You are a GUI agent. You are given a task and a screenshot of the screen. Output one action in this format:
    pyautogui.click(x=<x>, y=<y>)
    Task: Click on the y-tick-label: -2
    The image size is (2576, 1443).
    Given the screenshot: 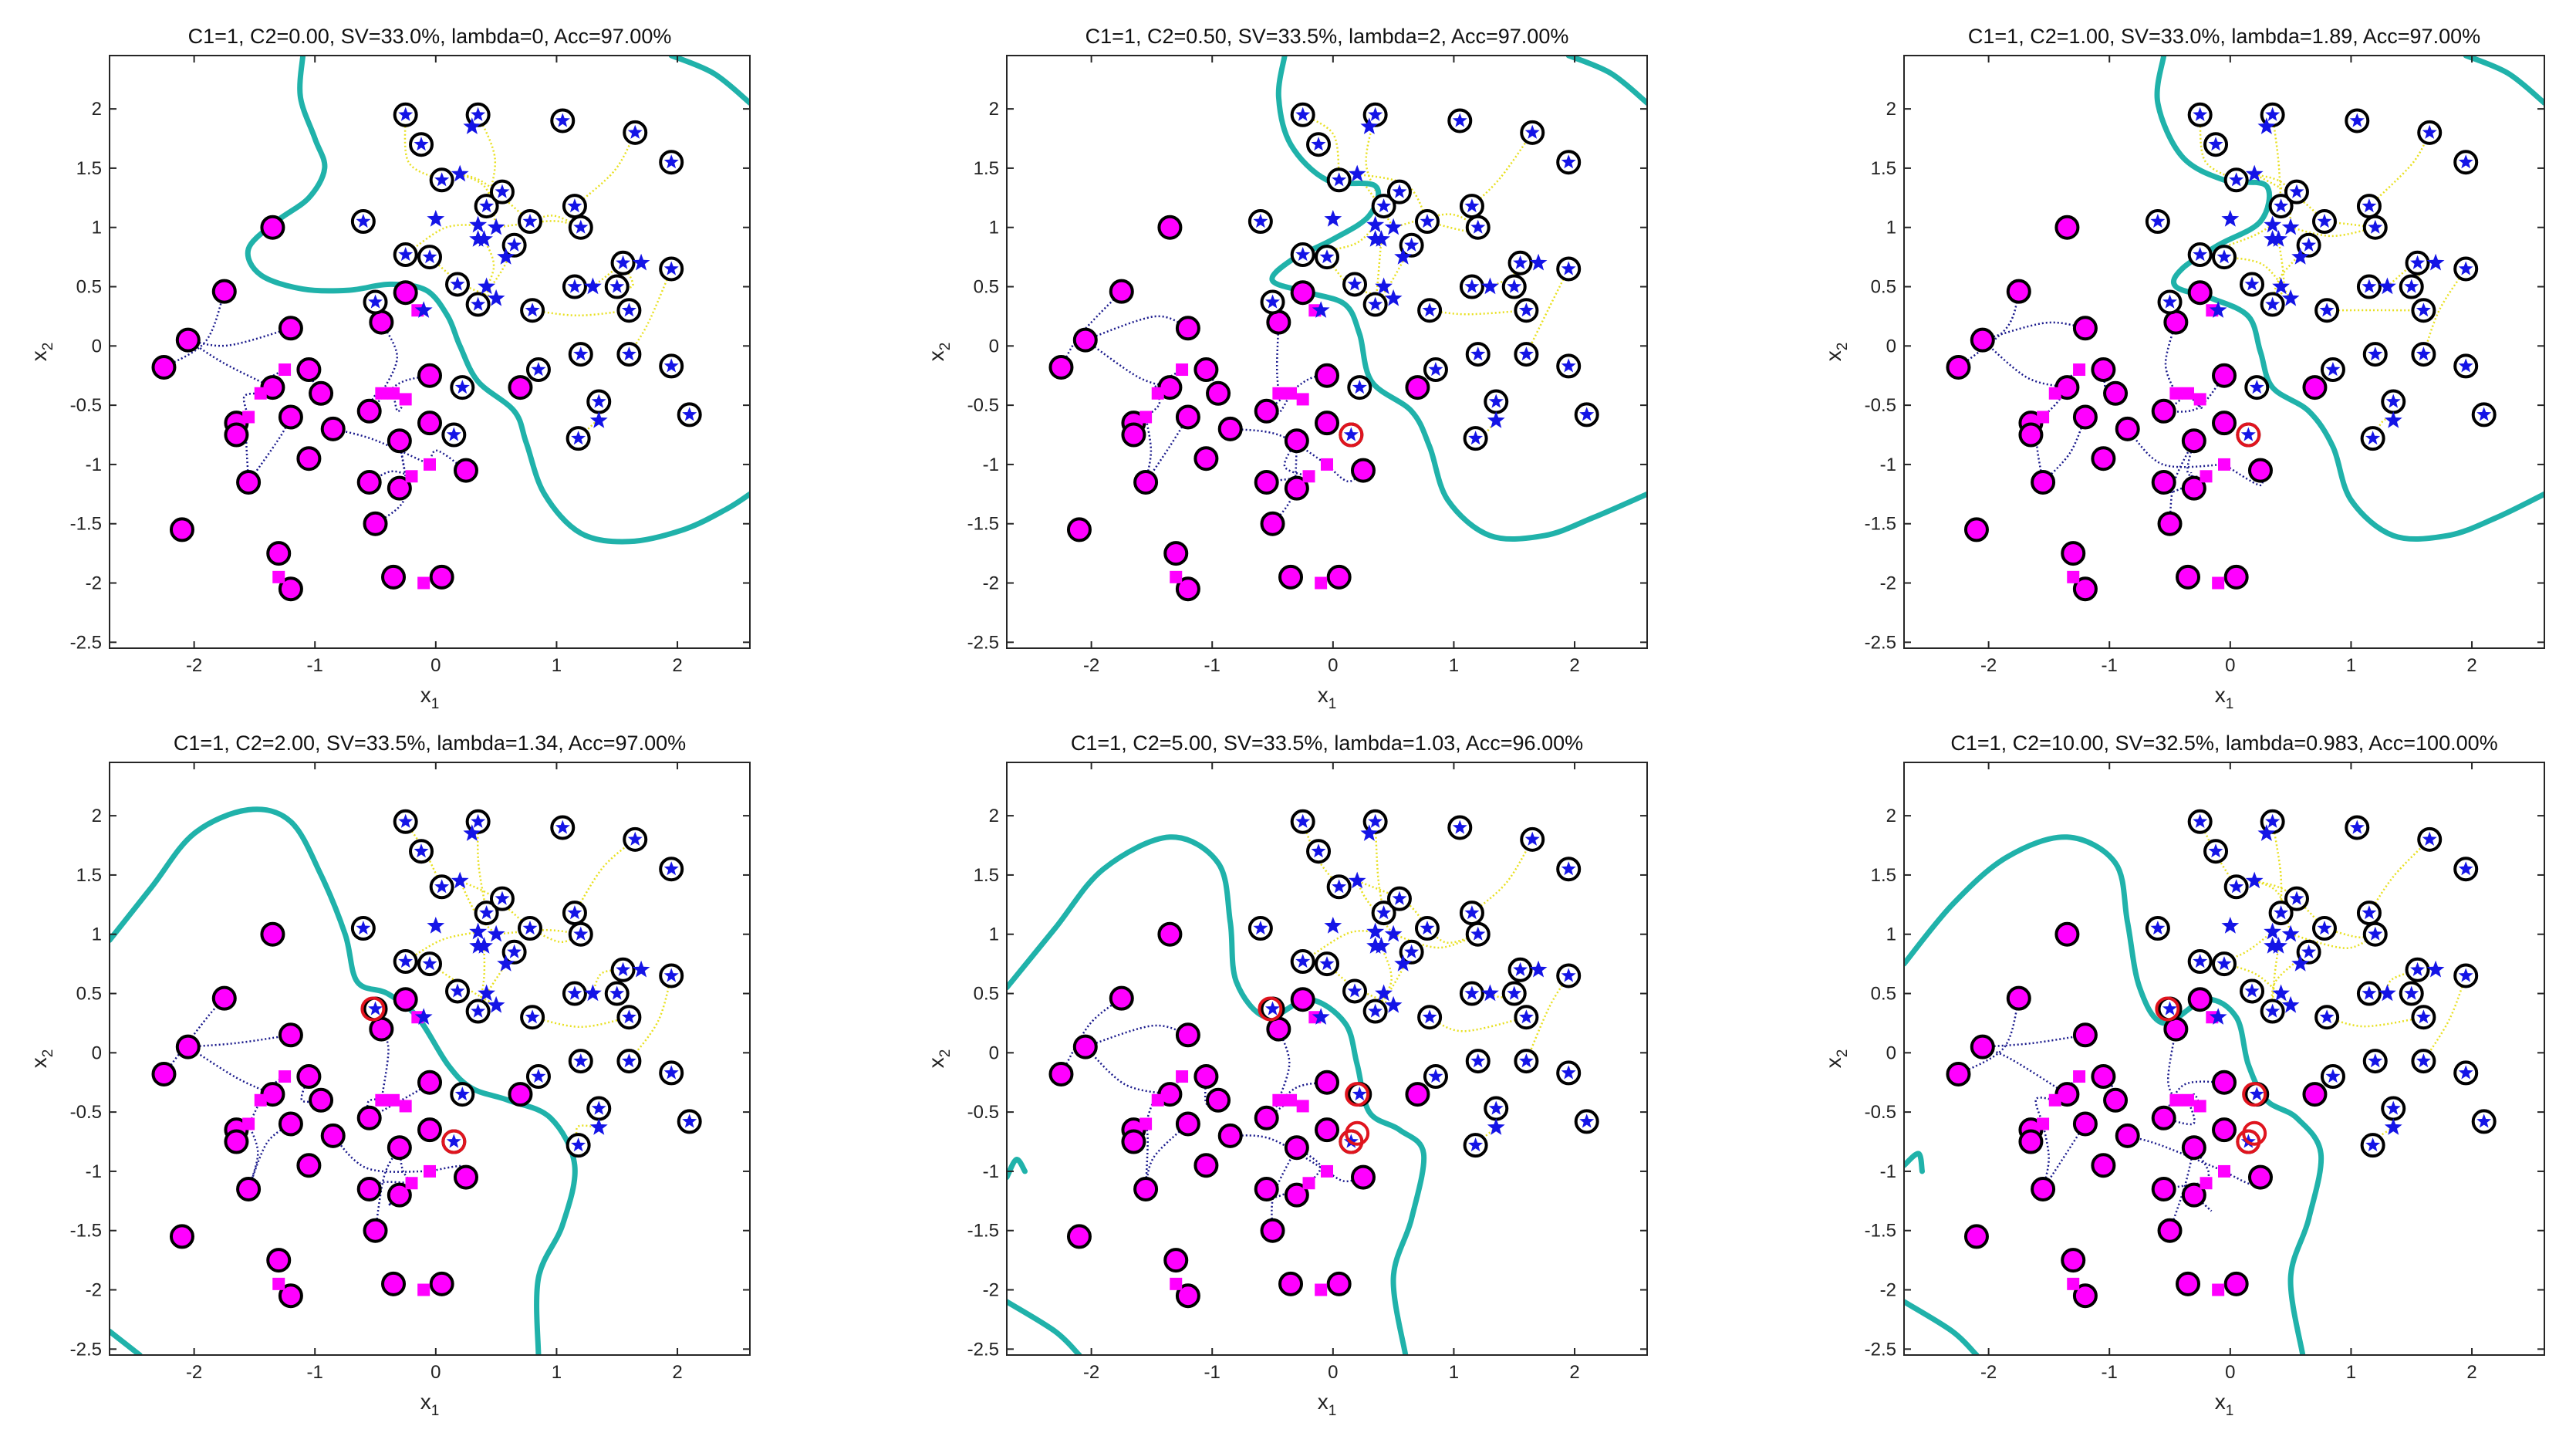 What is the action you would take?
    pyautogui.click(x=94, y=583)
    